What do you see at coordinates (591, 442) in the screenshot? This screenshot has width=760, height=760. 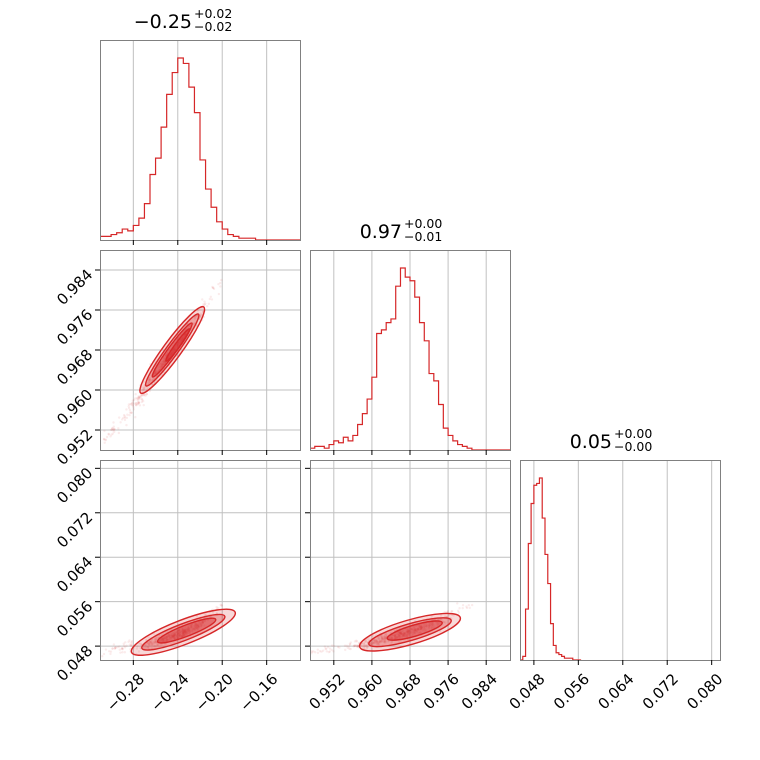 I see `C2-diagonal-title-value: 0.05` at bounding box center [591, 442].